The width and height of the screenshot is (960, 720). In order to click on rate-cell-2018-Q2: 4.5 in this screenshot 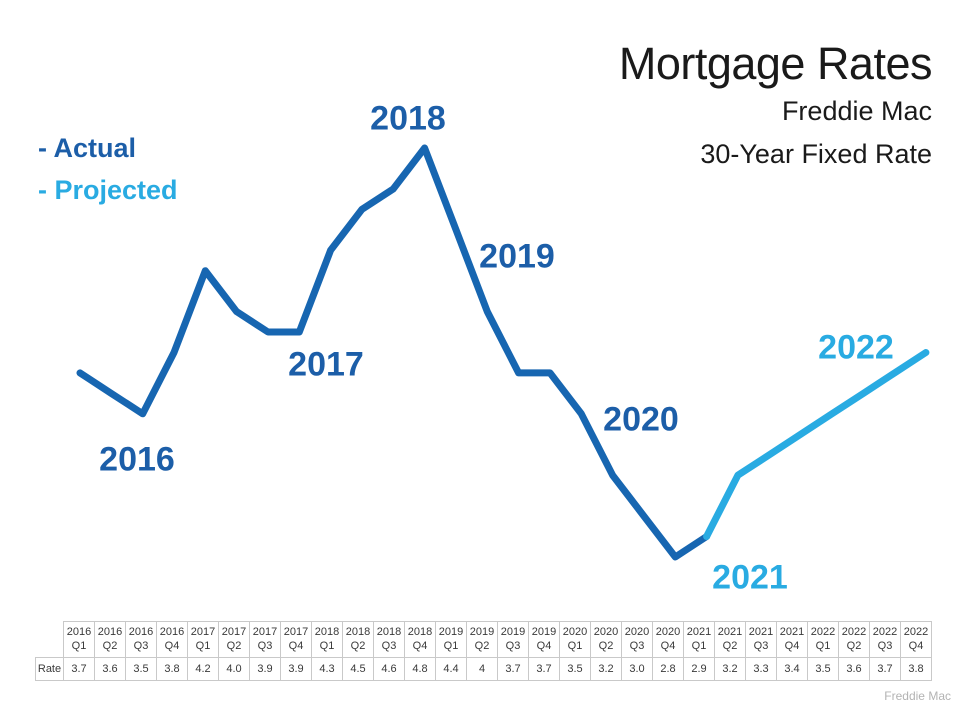, I will do `click(358, 669)`.